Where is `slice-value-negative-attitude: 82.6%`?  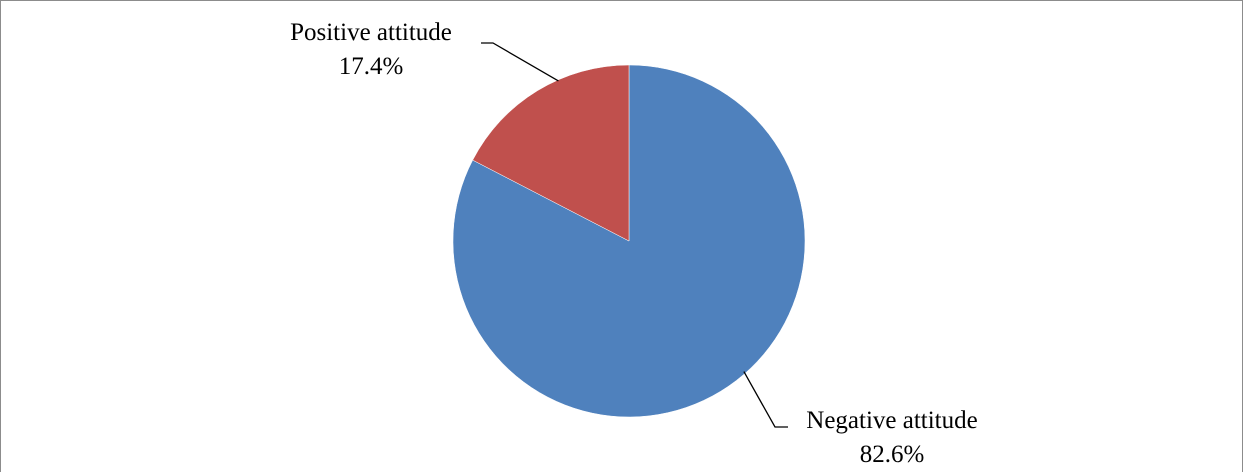
slice-value-negative-attitude: 82.6% is located at coordinates (892, 454).